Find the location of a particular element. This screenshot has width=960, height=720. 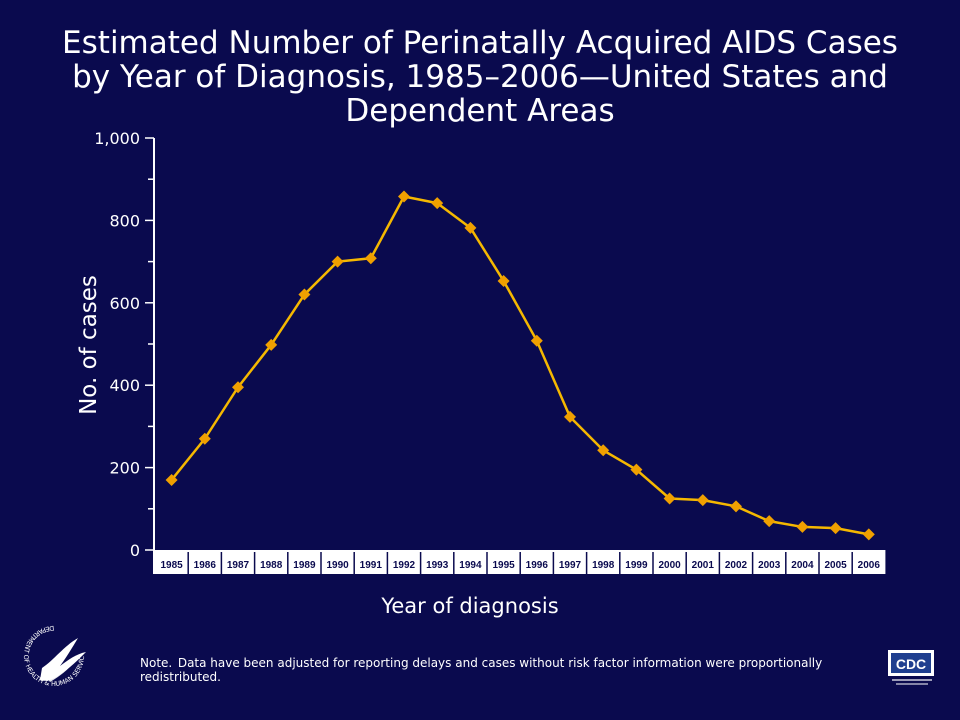

x-tick-label: 1987 is located at coordinates (238, 565).